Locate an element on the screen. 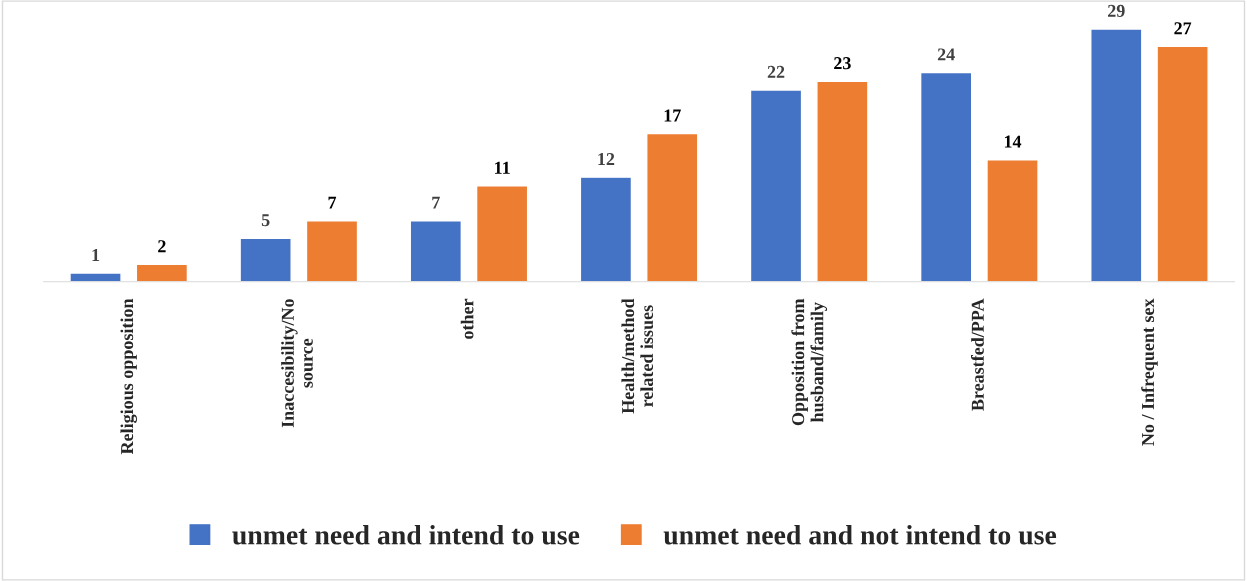 The image size is (1247, 581). data-label: 5 is located at coordinates (265, 220).